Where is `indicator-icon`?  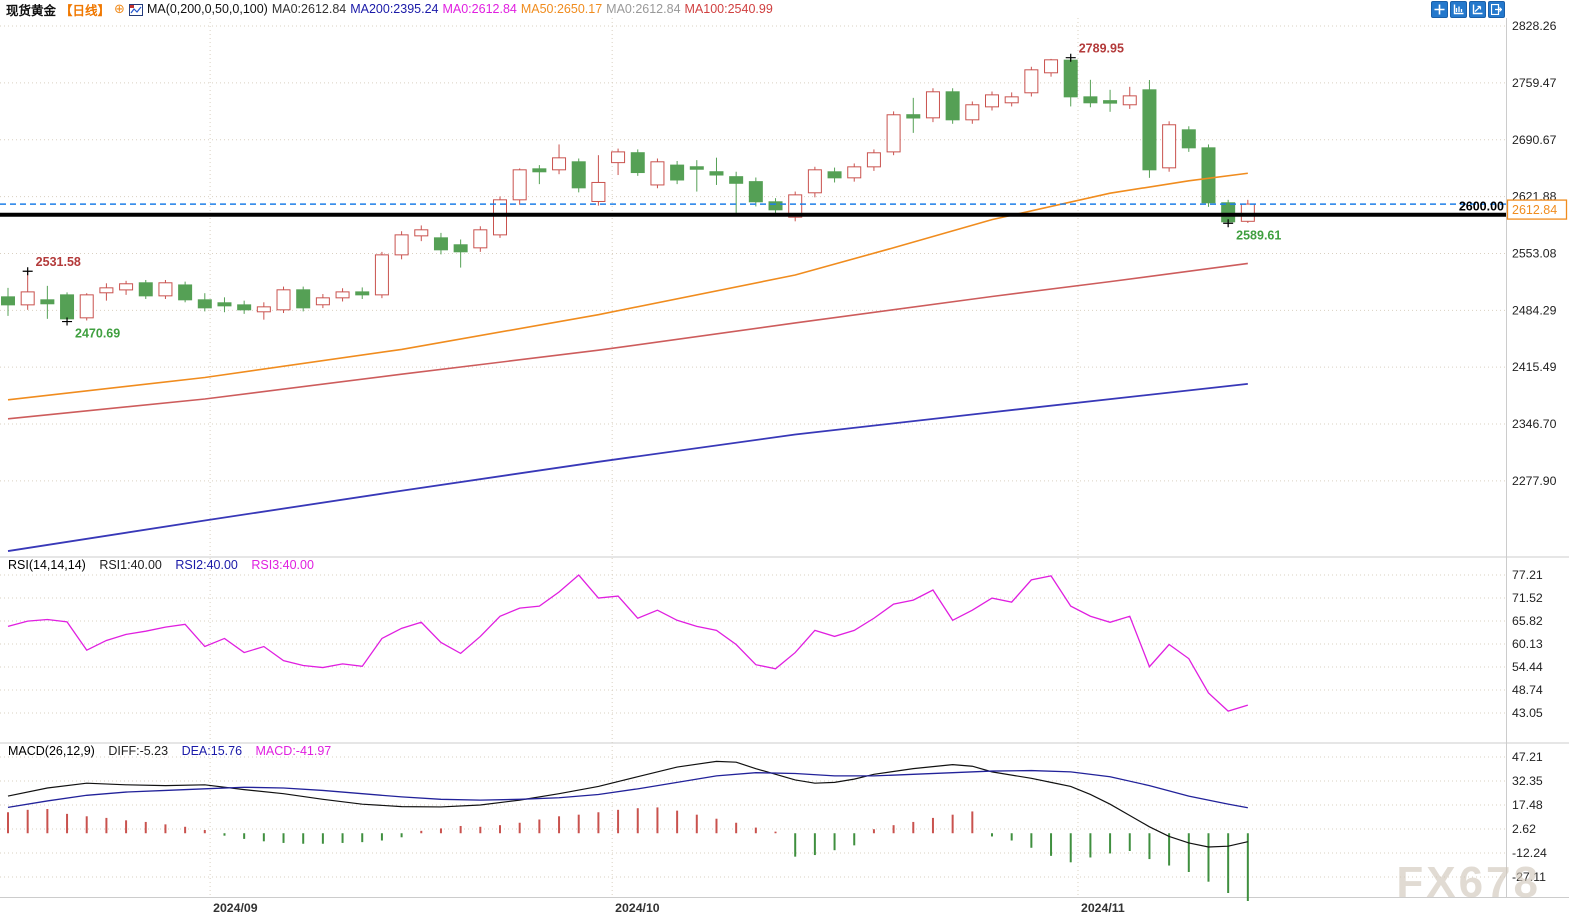
indicator-icon is located at coordinates (135, 9).